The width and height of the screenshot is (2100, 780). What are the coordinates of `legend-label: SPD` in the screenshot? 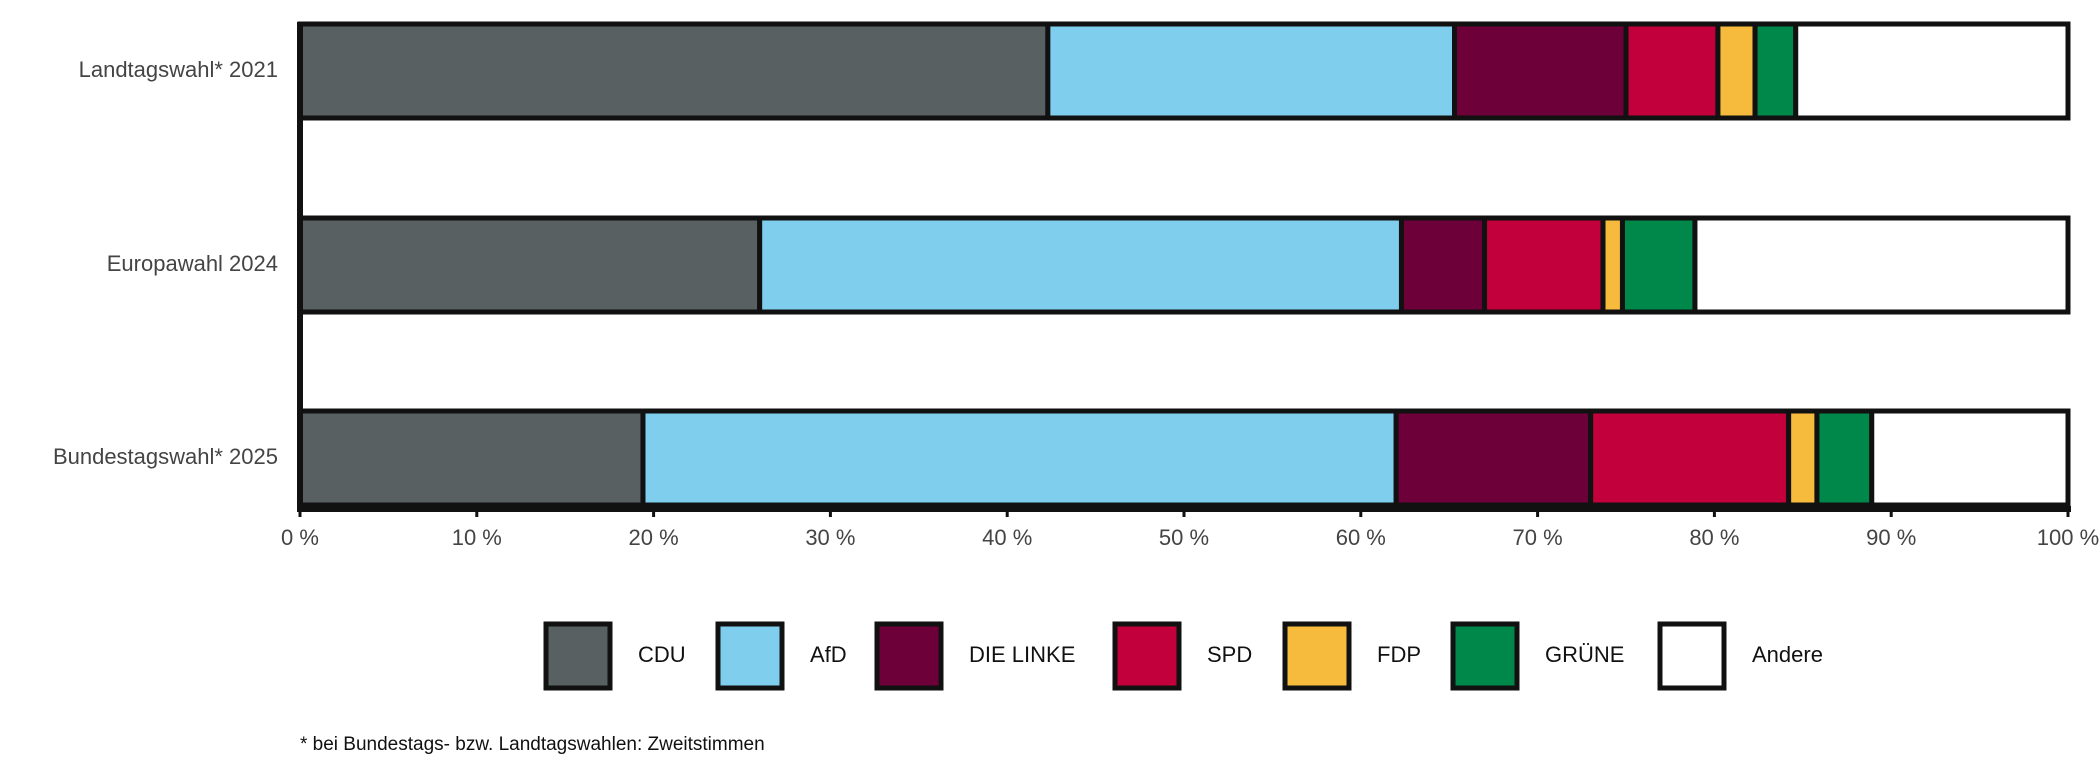 It's located at (1229, 654).